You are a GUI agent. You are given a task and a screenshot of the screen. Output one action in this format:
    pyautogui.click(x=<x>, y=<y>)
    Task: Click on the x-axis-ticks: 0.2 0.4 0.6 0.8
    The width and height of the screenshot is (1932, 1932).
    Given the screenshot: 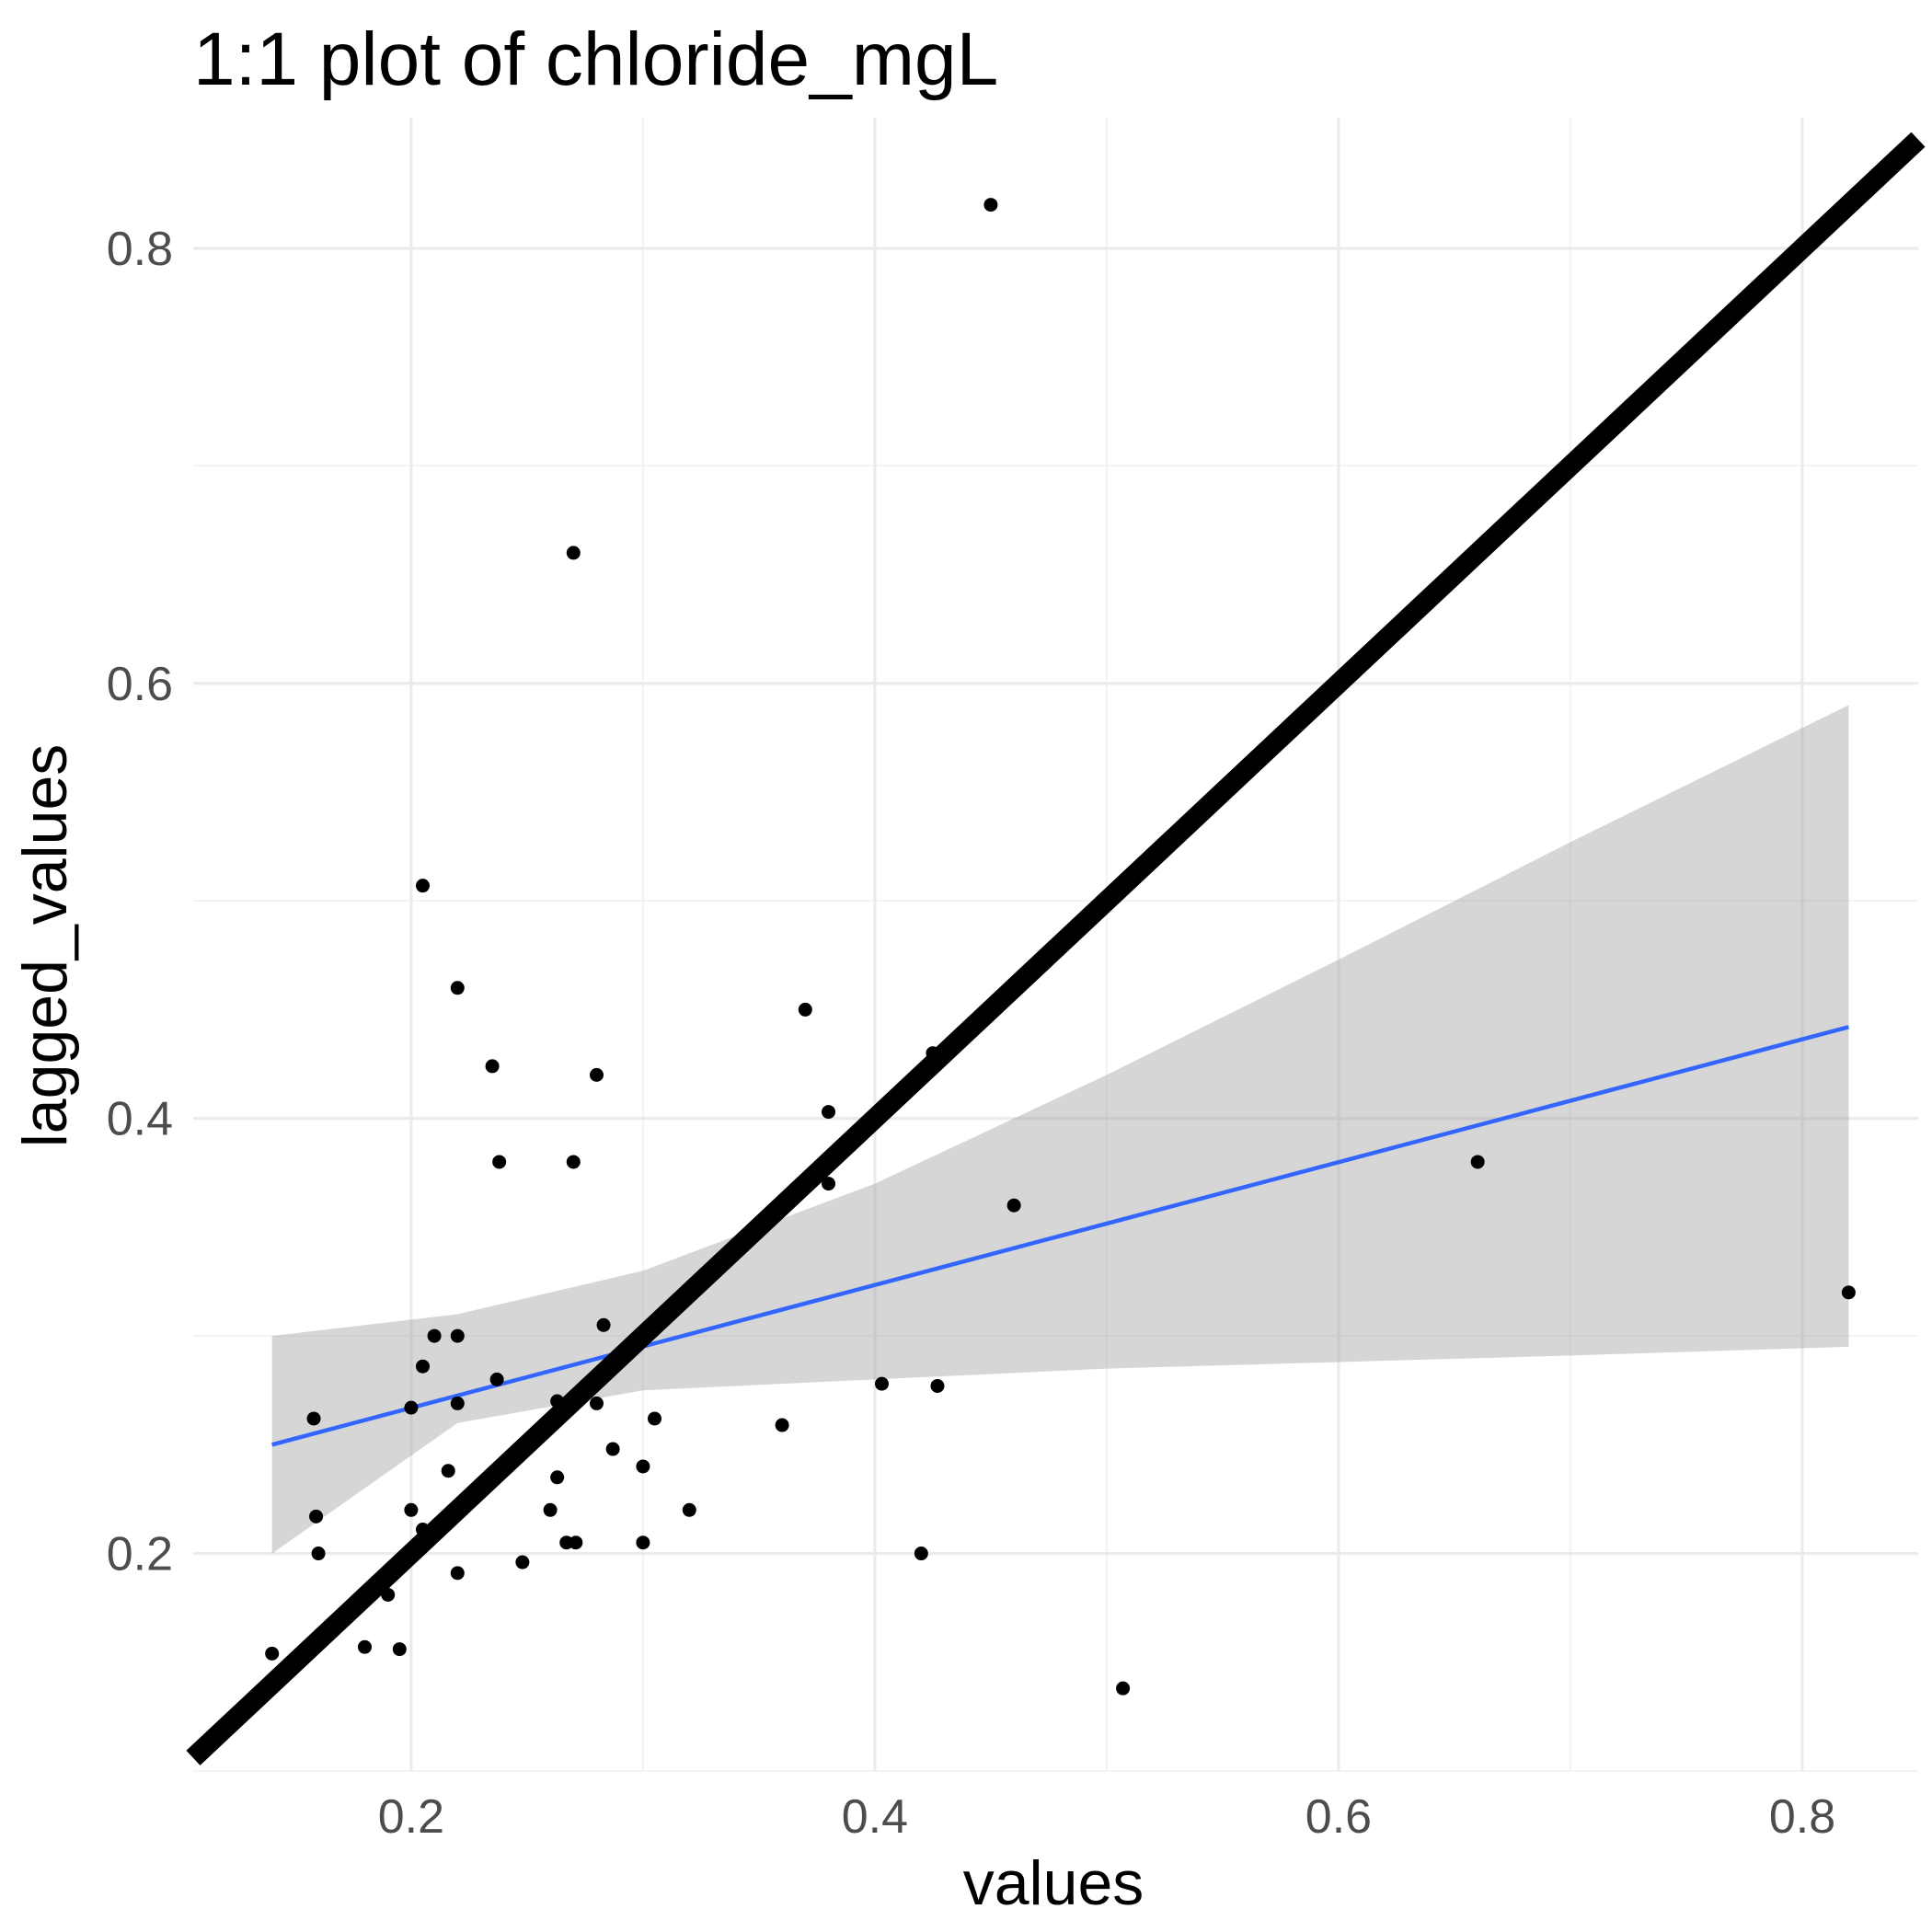 What is the action you would take?
    pyautogui.click(x=1106, y=1817)
    